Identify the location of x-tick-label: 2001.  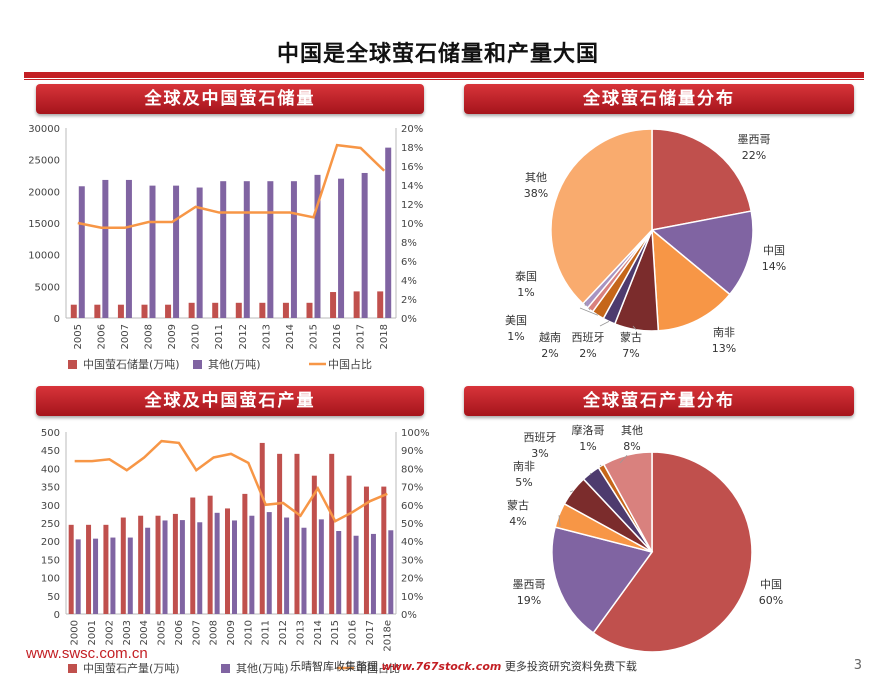
(92, 632).